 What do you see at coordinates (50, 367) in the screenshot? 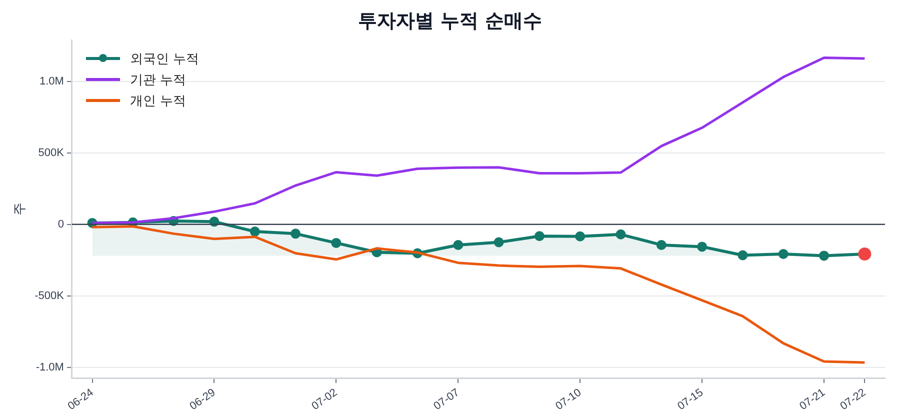
I see `y-tick-label: -1.0M` at bounding box center [50, 367].